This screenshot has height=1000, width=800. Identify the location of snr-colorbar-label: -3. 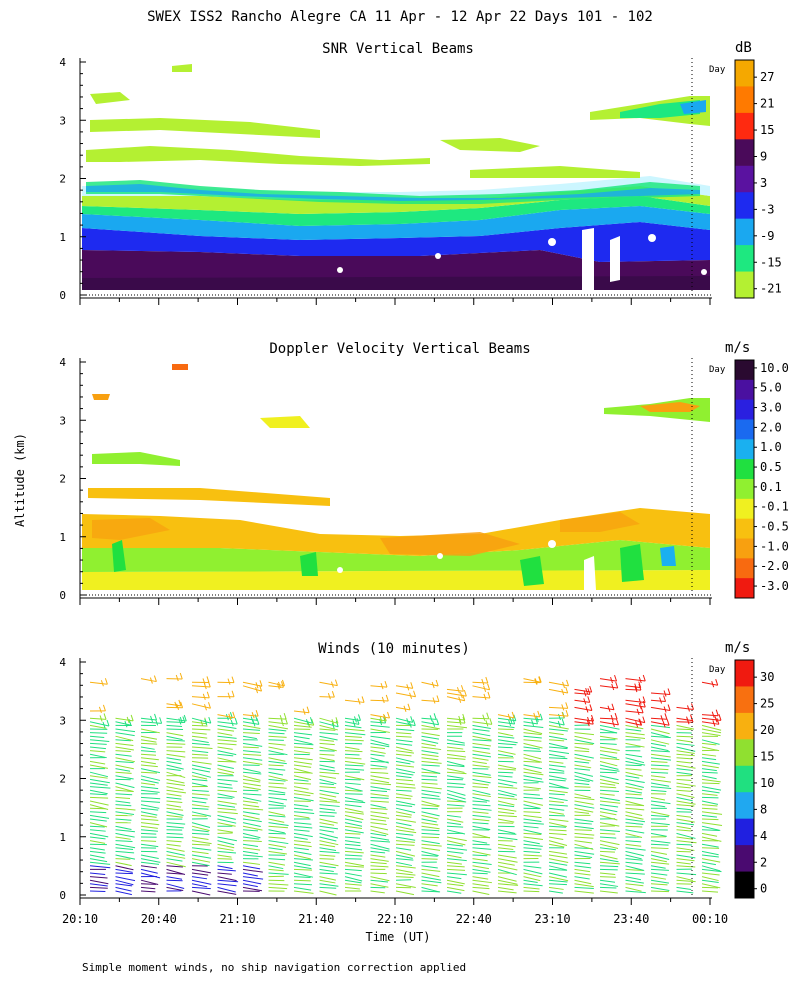
(767, 209).